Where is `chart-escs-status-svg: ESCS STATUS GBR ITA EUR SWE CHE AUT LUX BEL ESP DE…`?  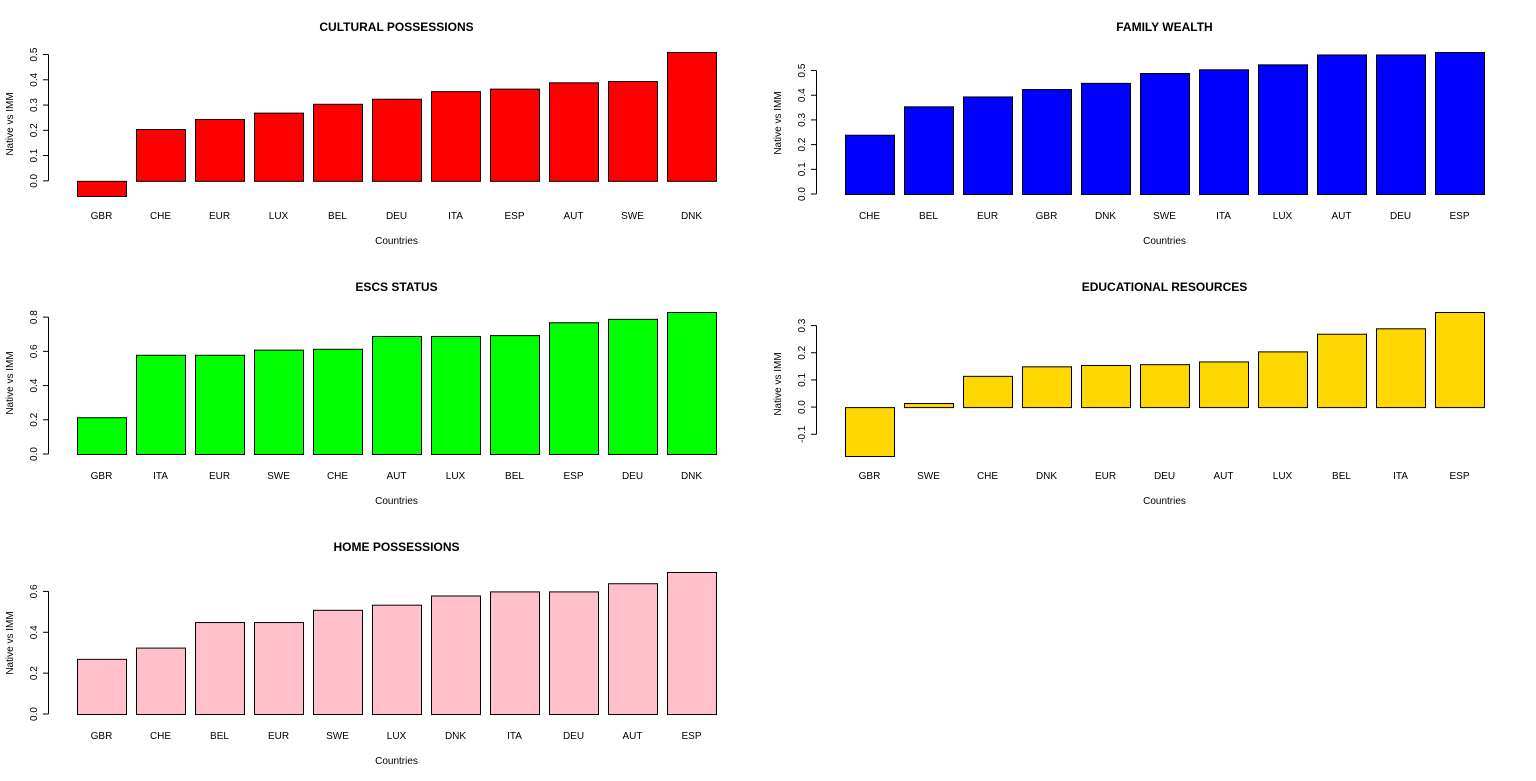 chart-escs-status-svg: ESCS STATUS GBR ITA EUR SWE CHE AUT LUX BEL ESP DE… is located at coordinates (361, 393).